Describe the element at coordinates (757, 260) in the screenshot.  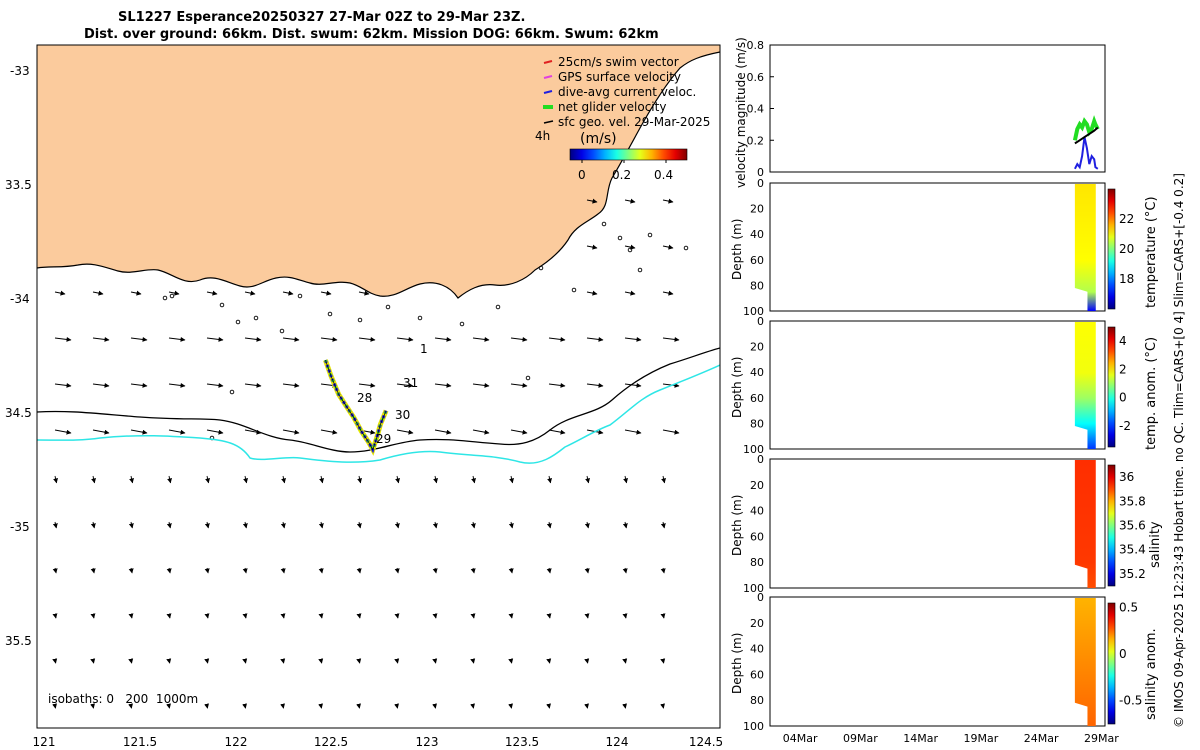
I see `depth-y-tick: 60` at that location.